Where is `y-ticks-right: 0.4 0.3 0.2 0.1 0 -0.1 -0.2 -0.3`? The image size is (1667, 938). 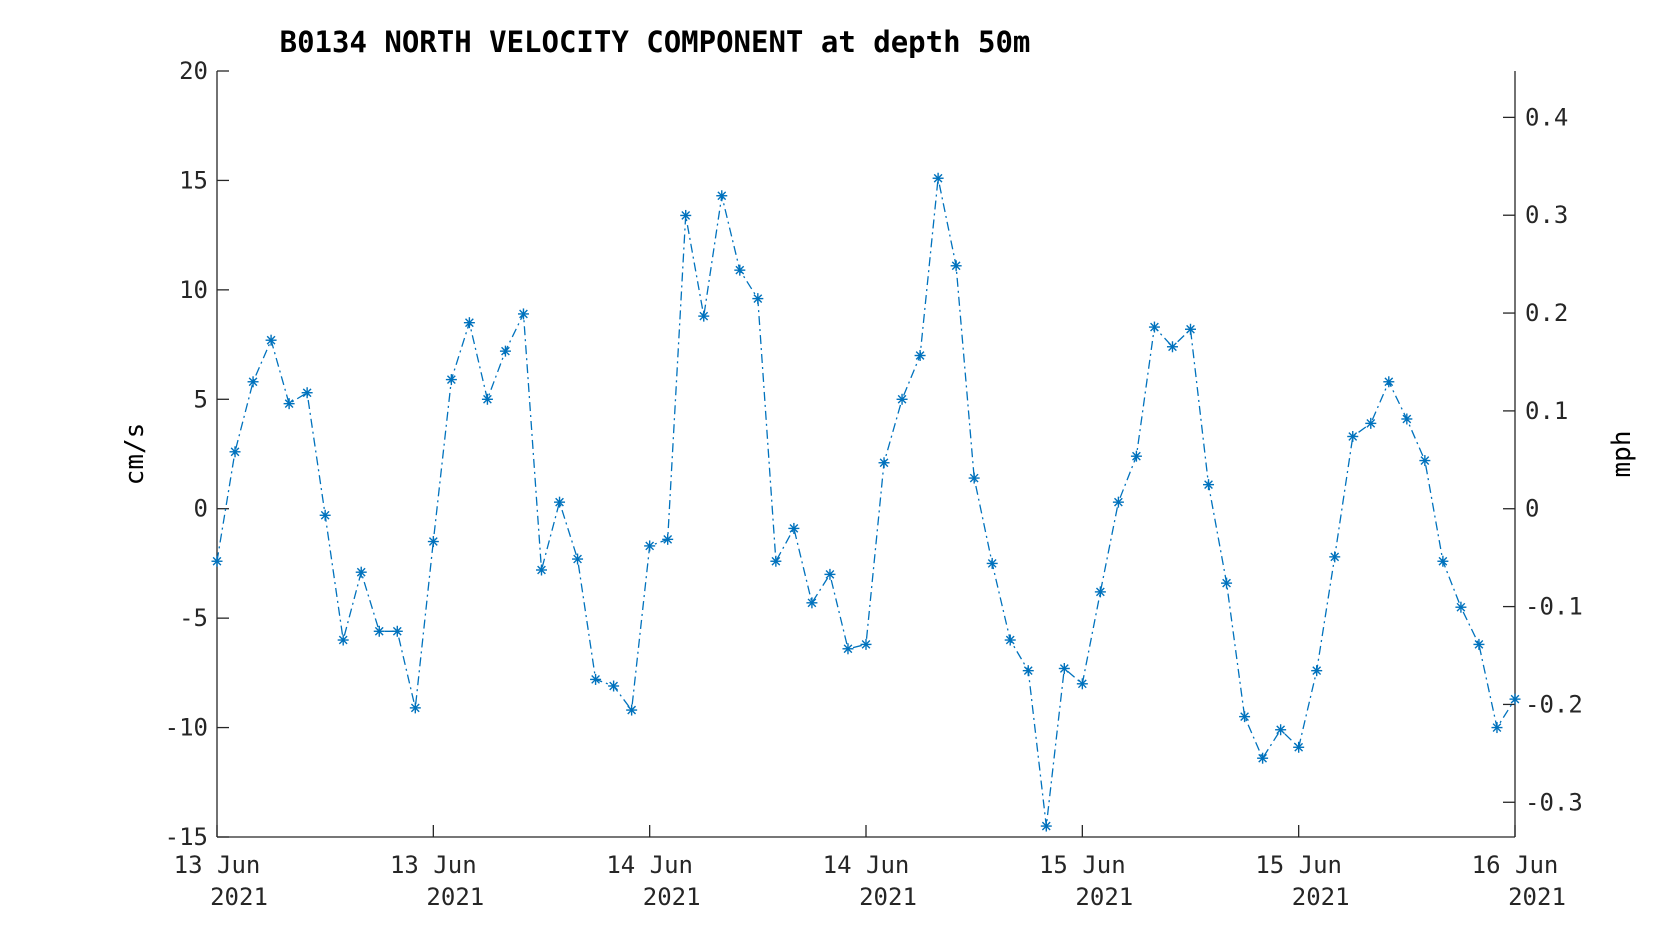 y-ticks-right: 0.4 0.3 0.2 0.1 0 -0.1 -0.2 -0.3 is located at coordinates (1543, 459).